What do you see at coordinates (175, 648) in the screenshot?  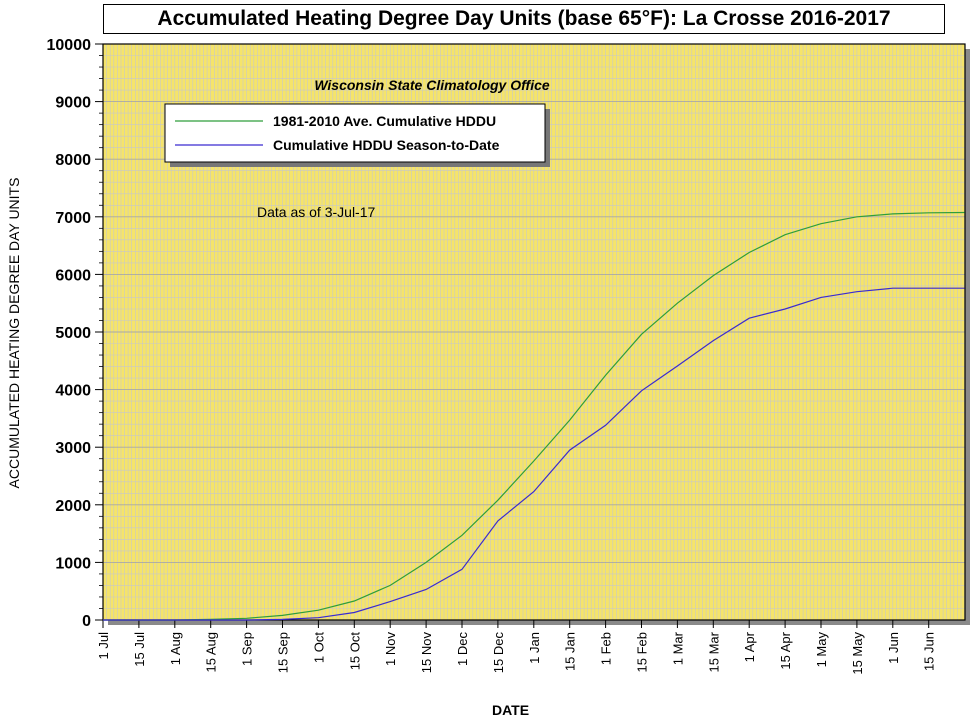 I see `x-tick-label: 1 Aug` at bounding box center [175, 648].